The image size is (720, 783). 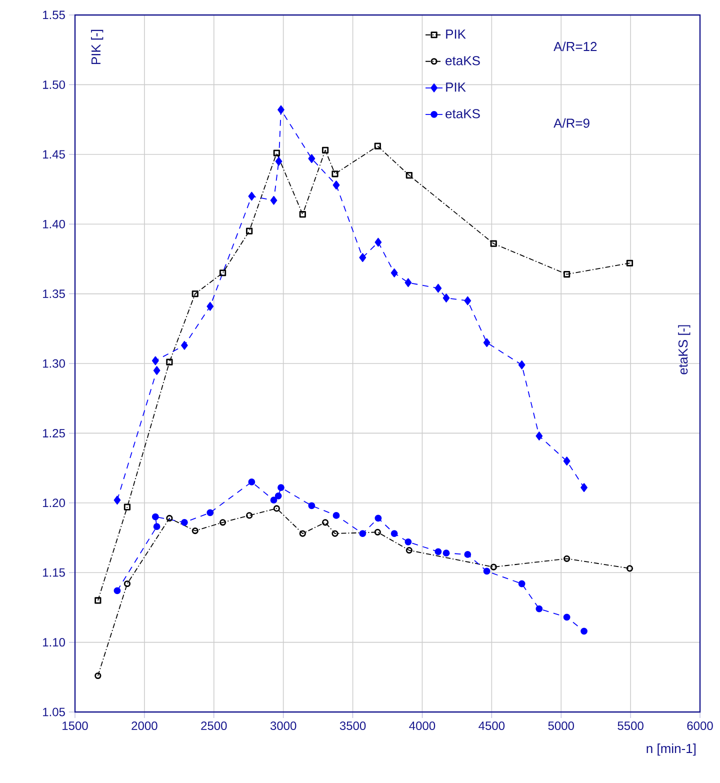 I want to click on y-tick-label: 1.45, so click(x=54, y=154).